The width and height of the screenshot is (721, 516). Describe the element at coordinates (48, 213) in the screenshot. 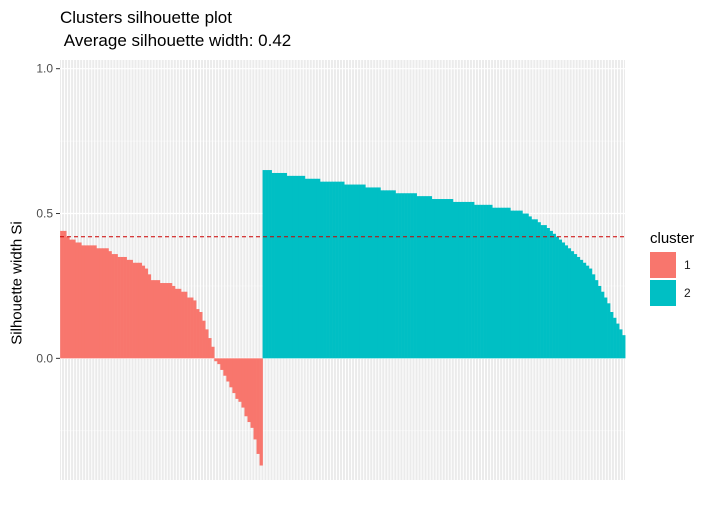

I see `y-axis: 0.0 0.5 1.0` at that location.